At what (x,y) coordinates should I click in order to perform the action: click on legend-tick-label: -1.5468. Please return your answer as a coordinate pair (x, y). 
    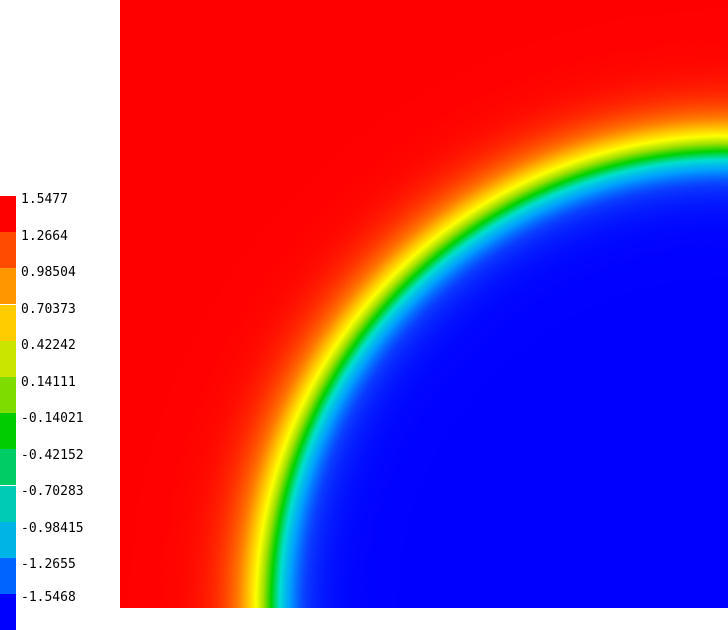
    Looking at the image, I should click on (48, 597).